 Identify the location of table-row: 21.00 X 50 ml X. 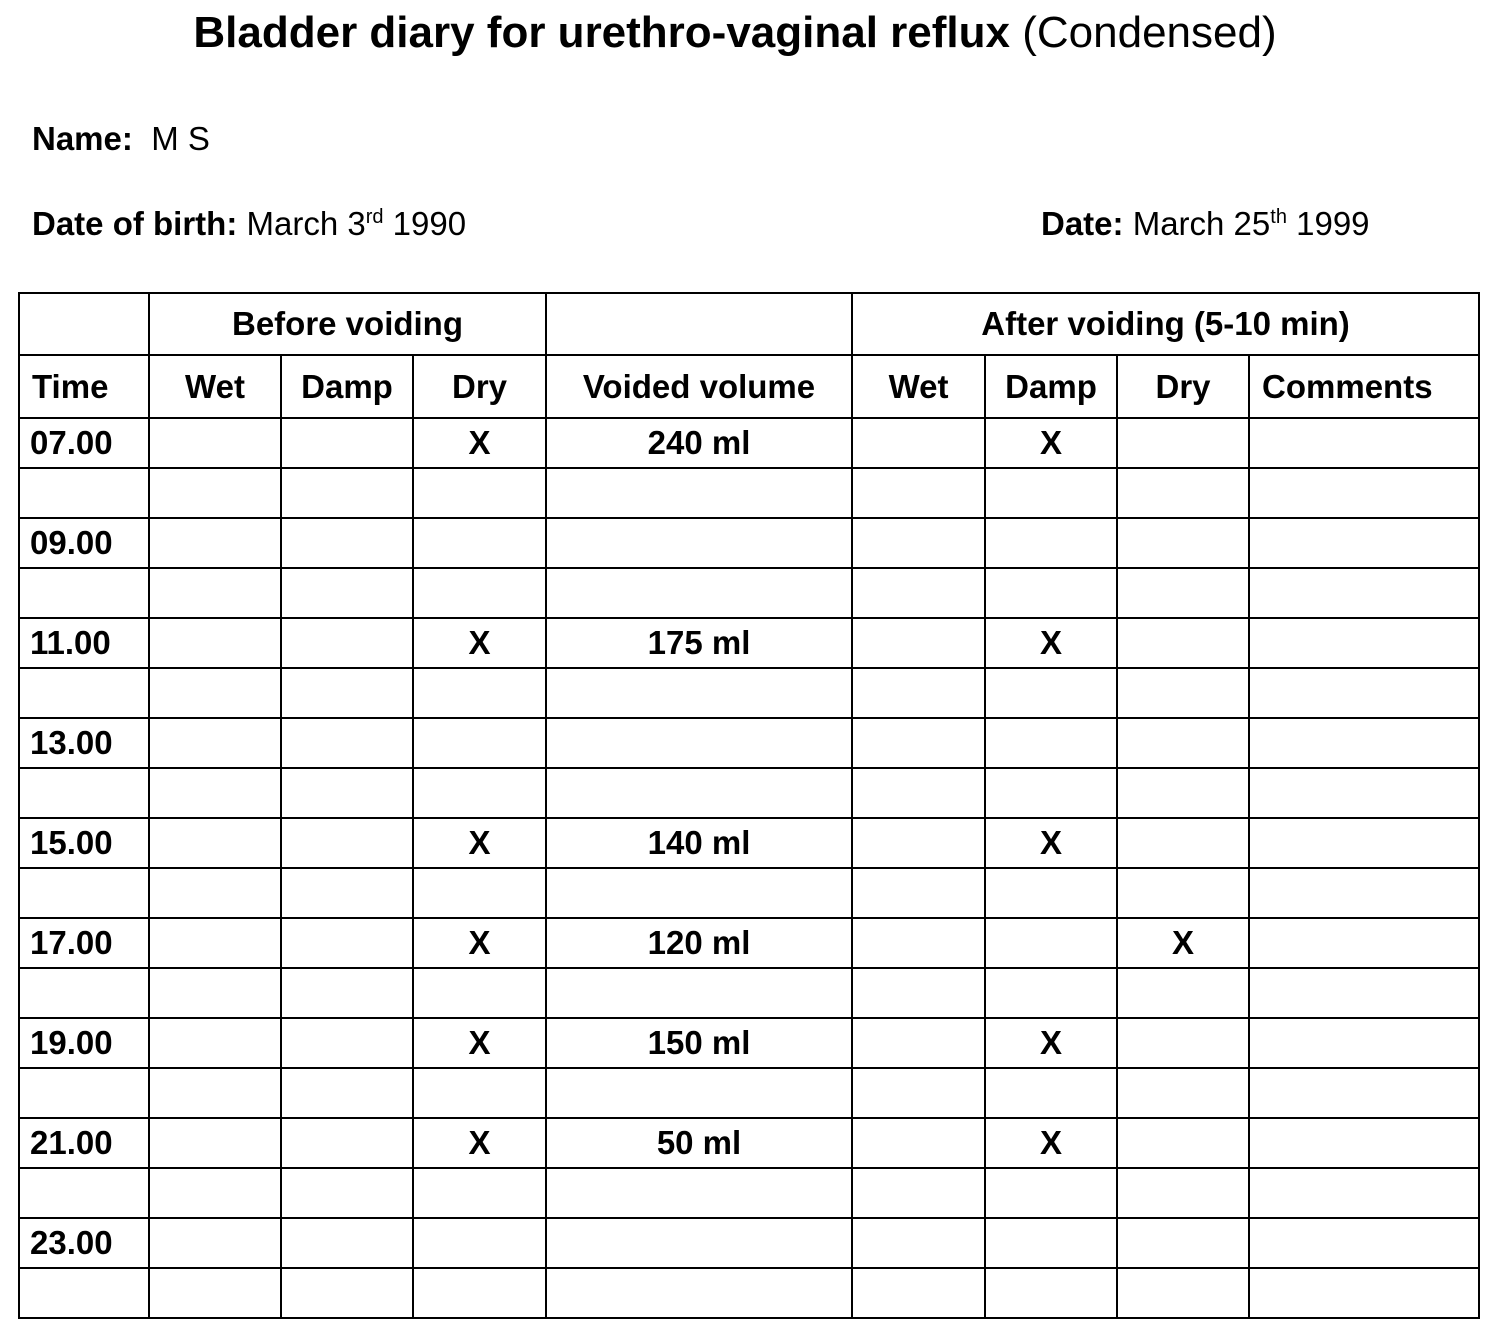
(749, 1143).